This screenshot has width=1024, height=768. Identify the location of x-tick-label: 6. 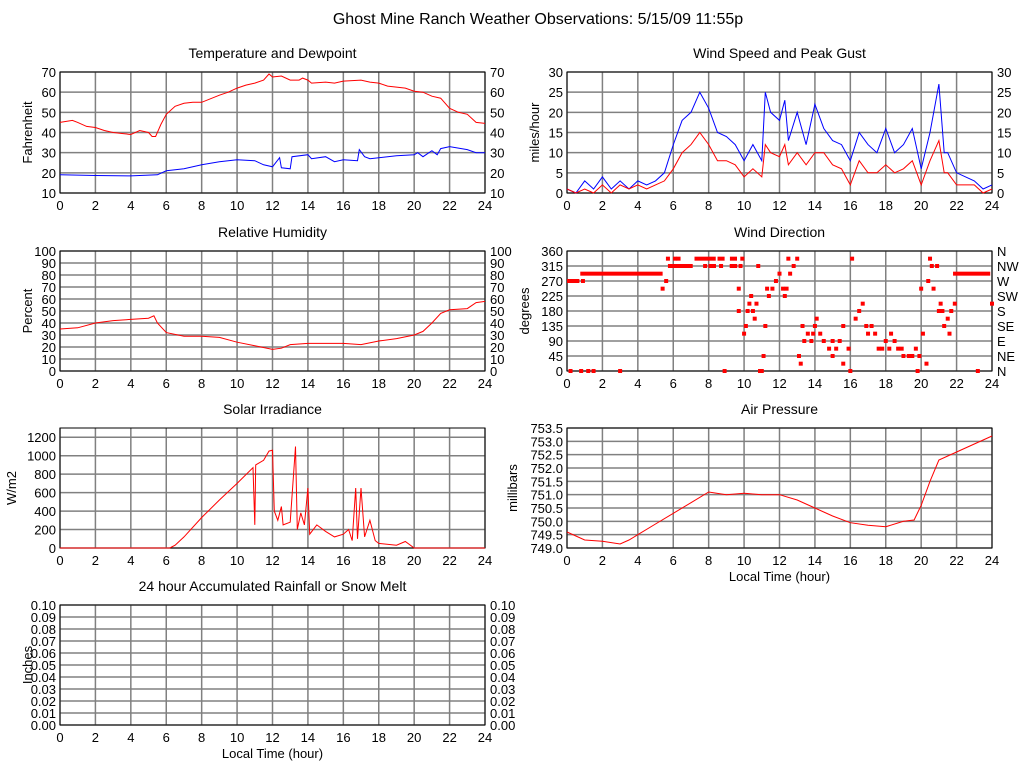
(673, 560).